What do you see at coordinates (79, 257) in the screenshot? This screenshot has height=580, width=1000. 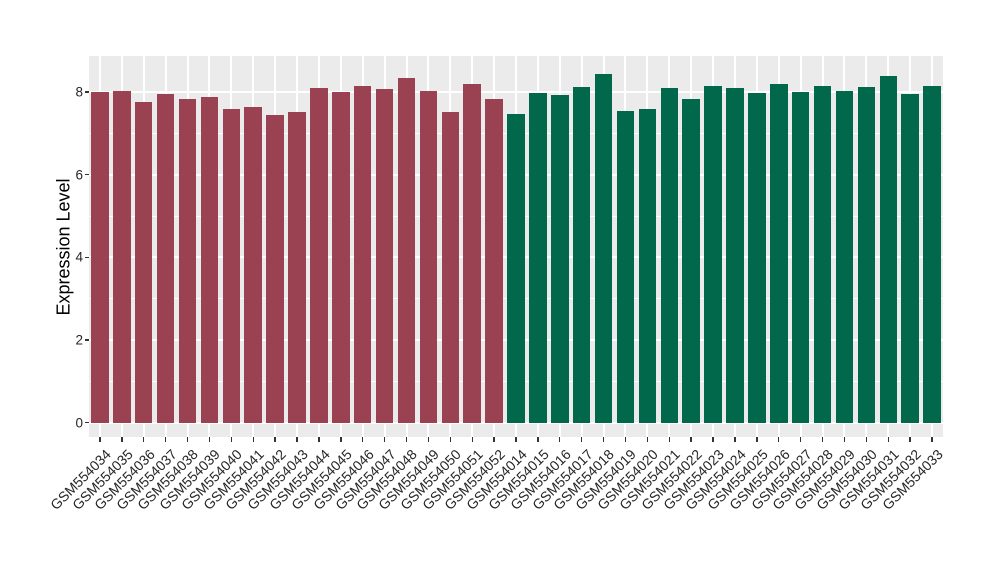 I see `y-tick-label: 4` at bounding box center [79, 257].